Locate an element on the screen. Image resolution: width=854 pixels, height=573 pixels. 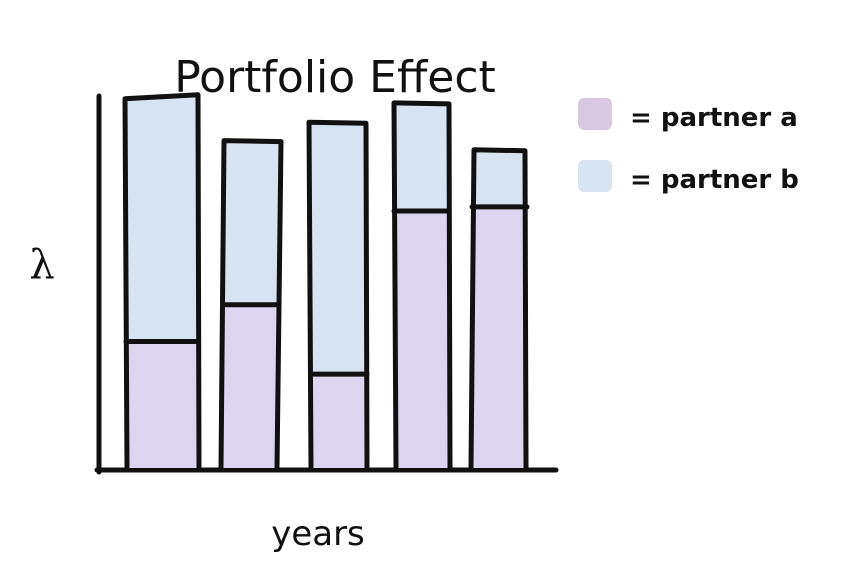
bar-3-outline is located at coordinates (338, 295).